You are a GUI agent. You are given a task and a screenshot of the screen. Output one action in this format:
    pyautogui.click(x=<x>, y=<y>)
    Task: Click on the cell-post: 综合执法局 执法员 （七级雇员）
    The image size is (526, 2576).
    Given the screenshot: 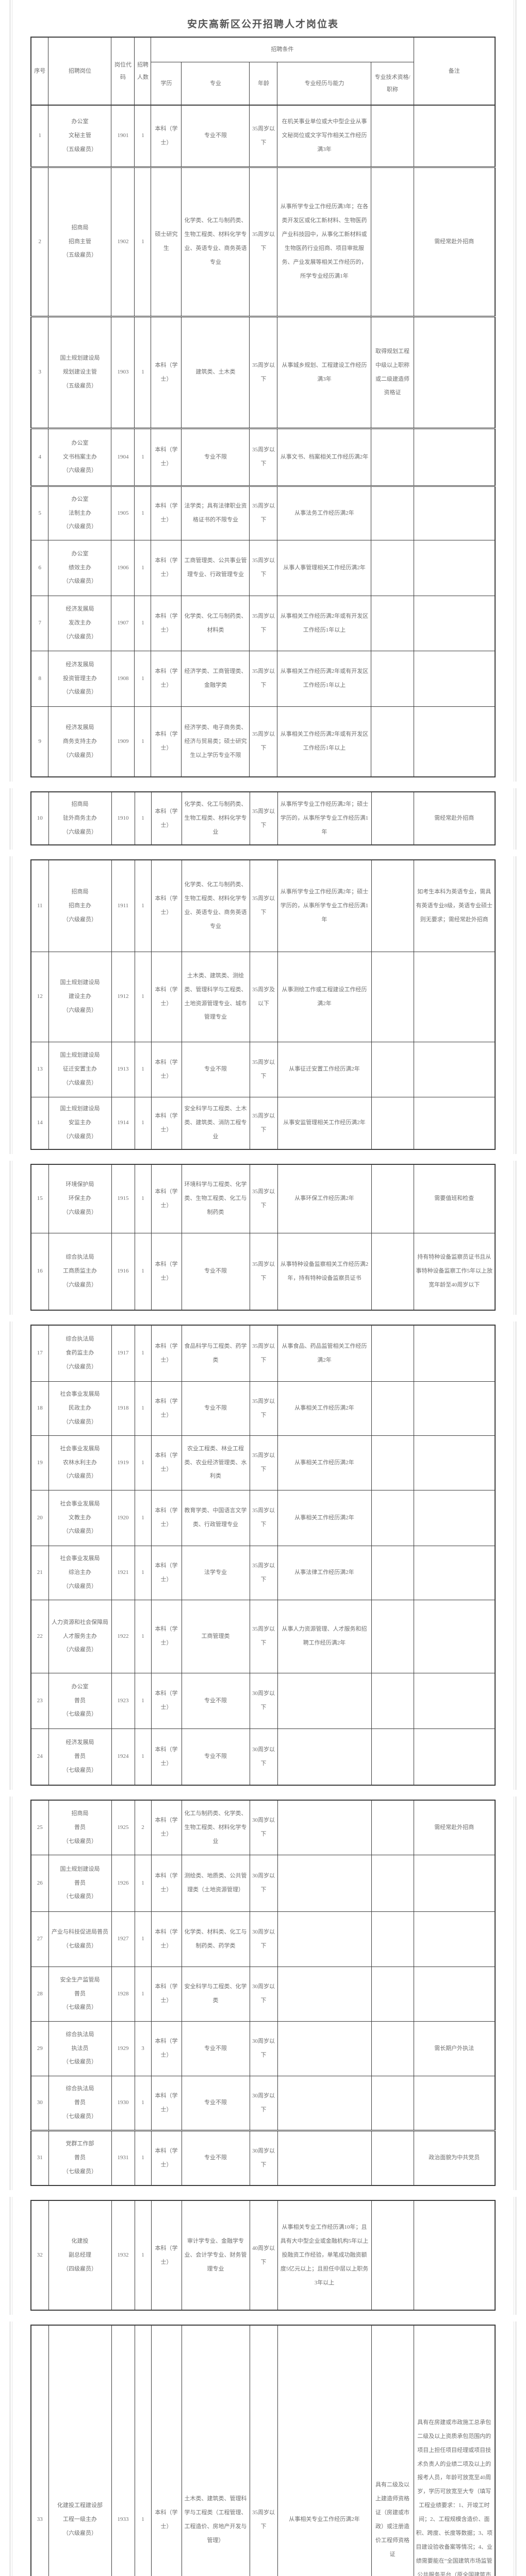 What is the action you would take?
    pyautogui.click(x=80, y=2048)
    